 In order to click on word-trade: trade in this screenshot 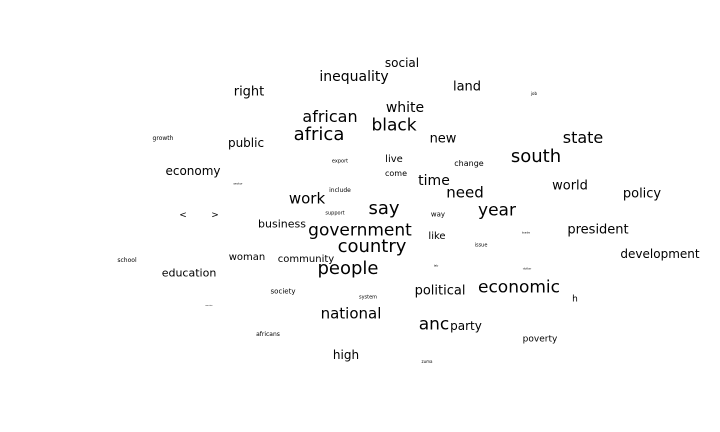, I will do `click(526, 232)`.